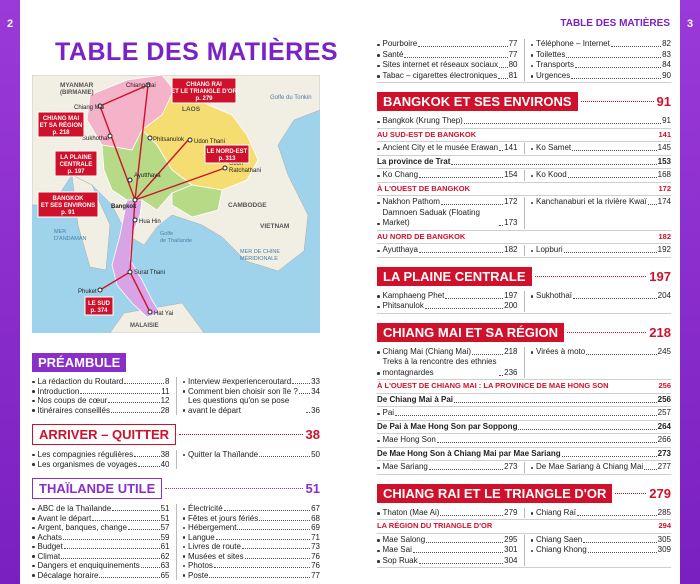 Image resolution: width=700 pixels, height=584 pixels. What do you see at coordinates (447, 175) in the screenshot?
I see `entry: Ko Chang 154` at bounding box center [447, 175].